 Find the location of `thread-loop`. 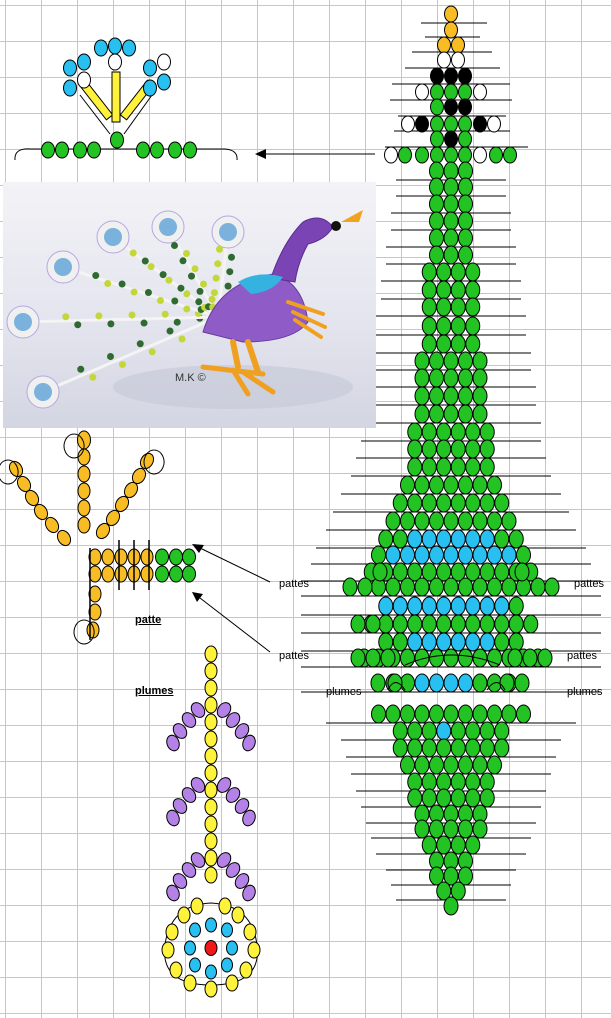

thread-loop is located at coordinates (211, 944).